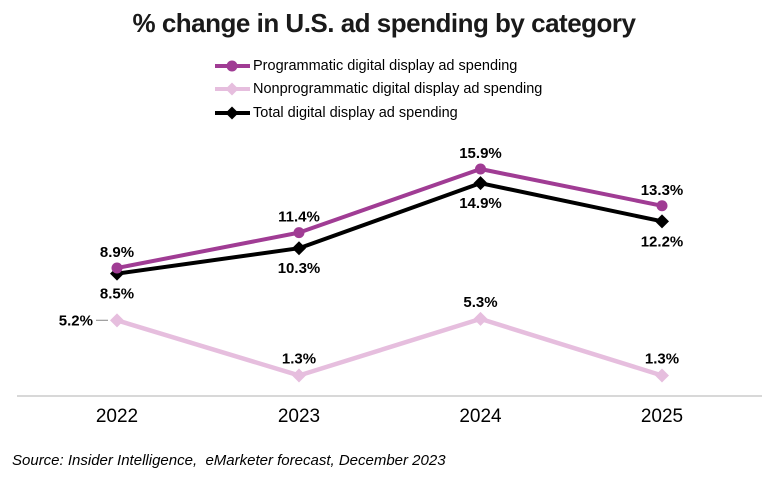  I want to click on svg-text: 2022, so click(117, 416).